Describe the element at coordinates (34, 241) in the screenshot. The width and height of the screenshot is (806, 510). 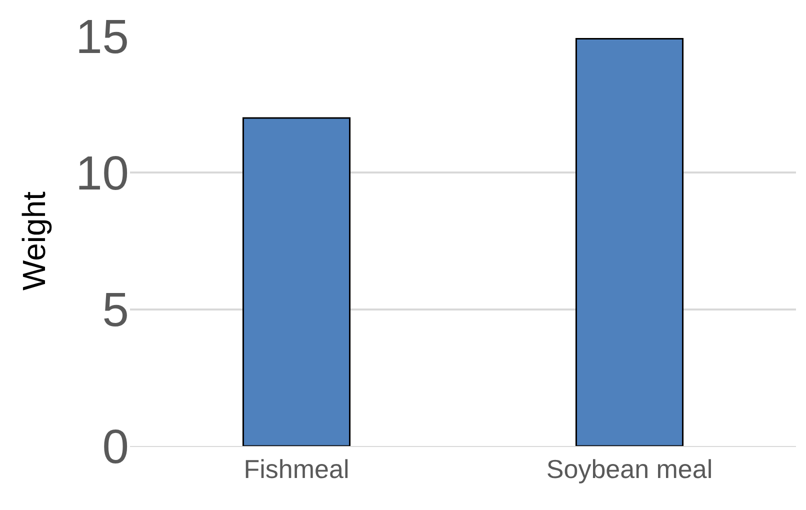
I see `y-axis-title: Weight` at that location.